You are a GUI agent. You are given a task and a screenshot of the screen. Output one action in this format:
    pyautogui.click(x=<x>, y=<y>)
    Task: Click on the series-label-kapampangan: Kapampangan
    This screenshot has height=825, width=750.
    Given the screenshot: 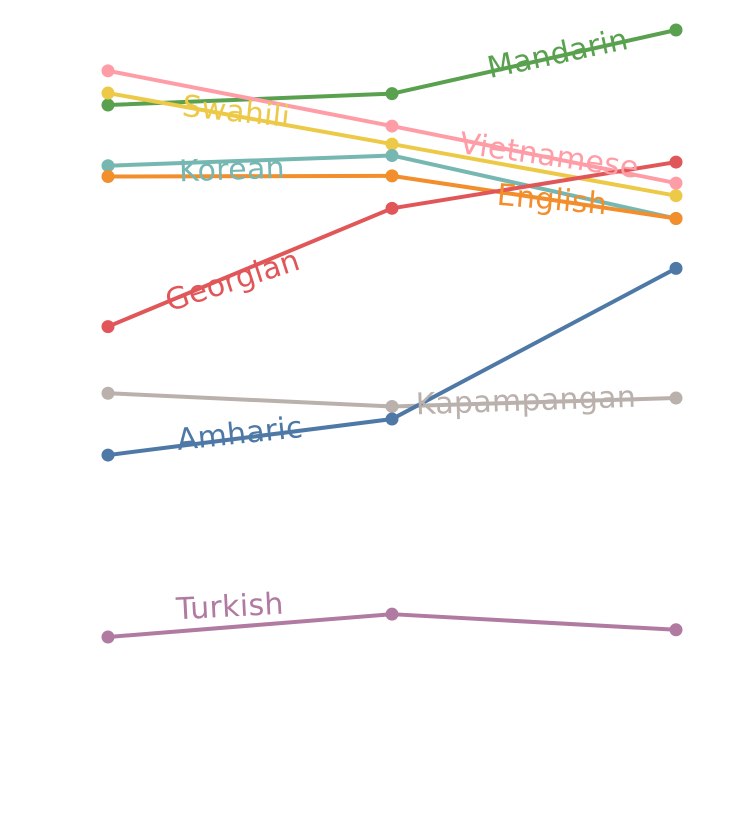 What is the action you would take?
    pyautogui.click(x=525, y=401)
    